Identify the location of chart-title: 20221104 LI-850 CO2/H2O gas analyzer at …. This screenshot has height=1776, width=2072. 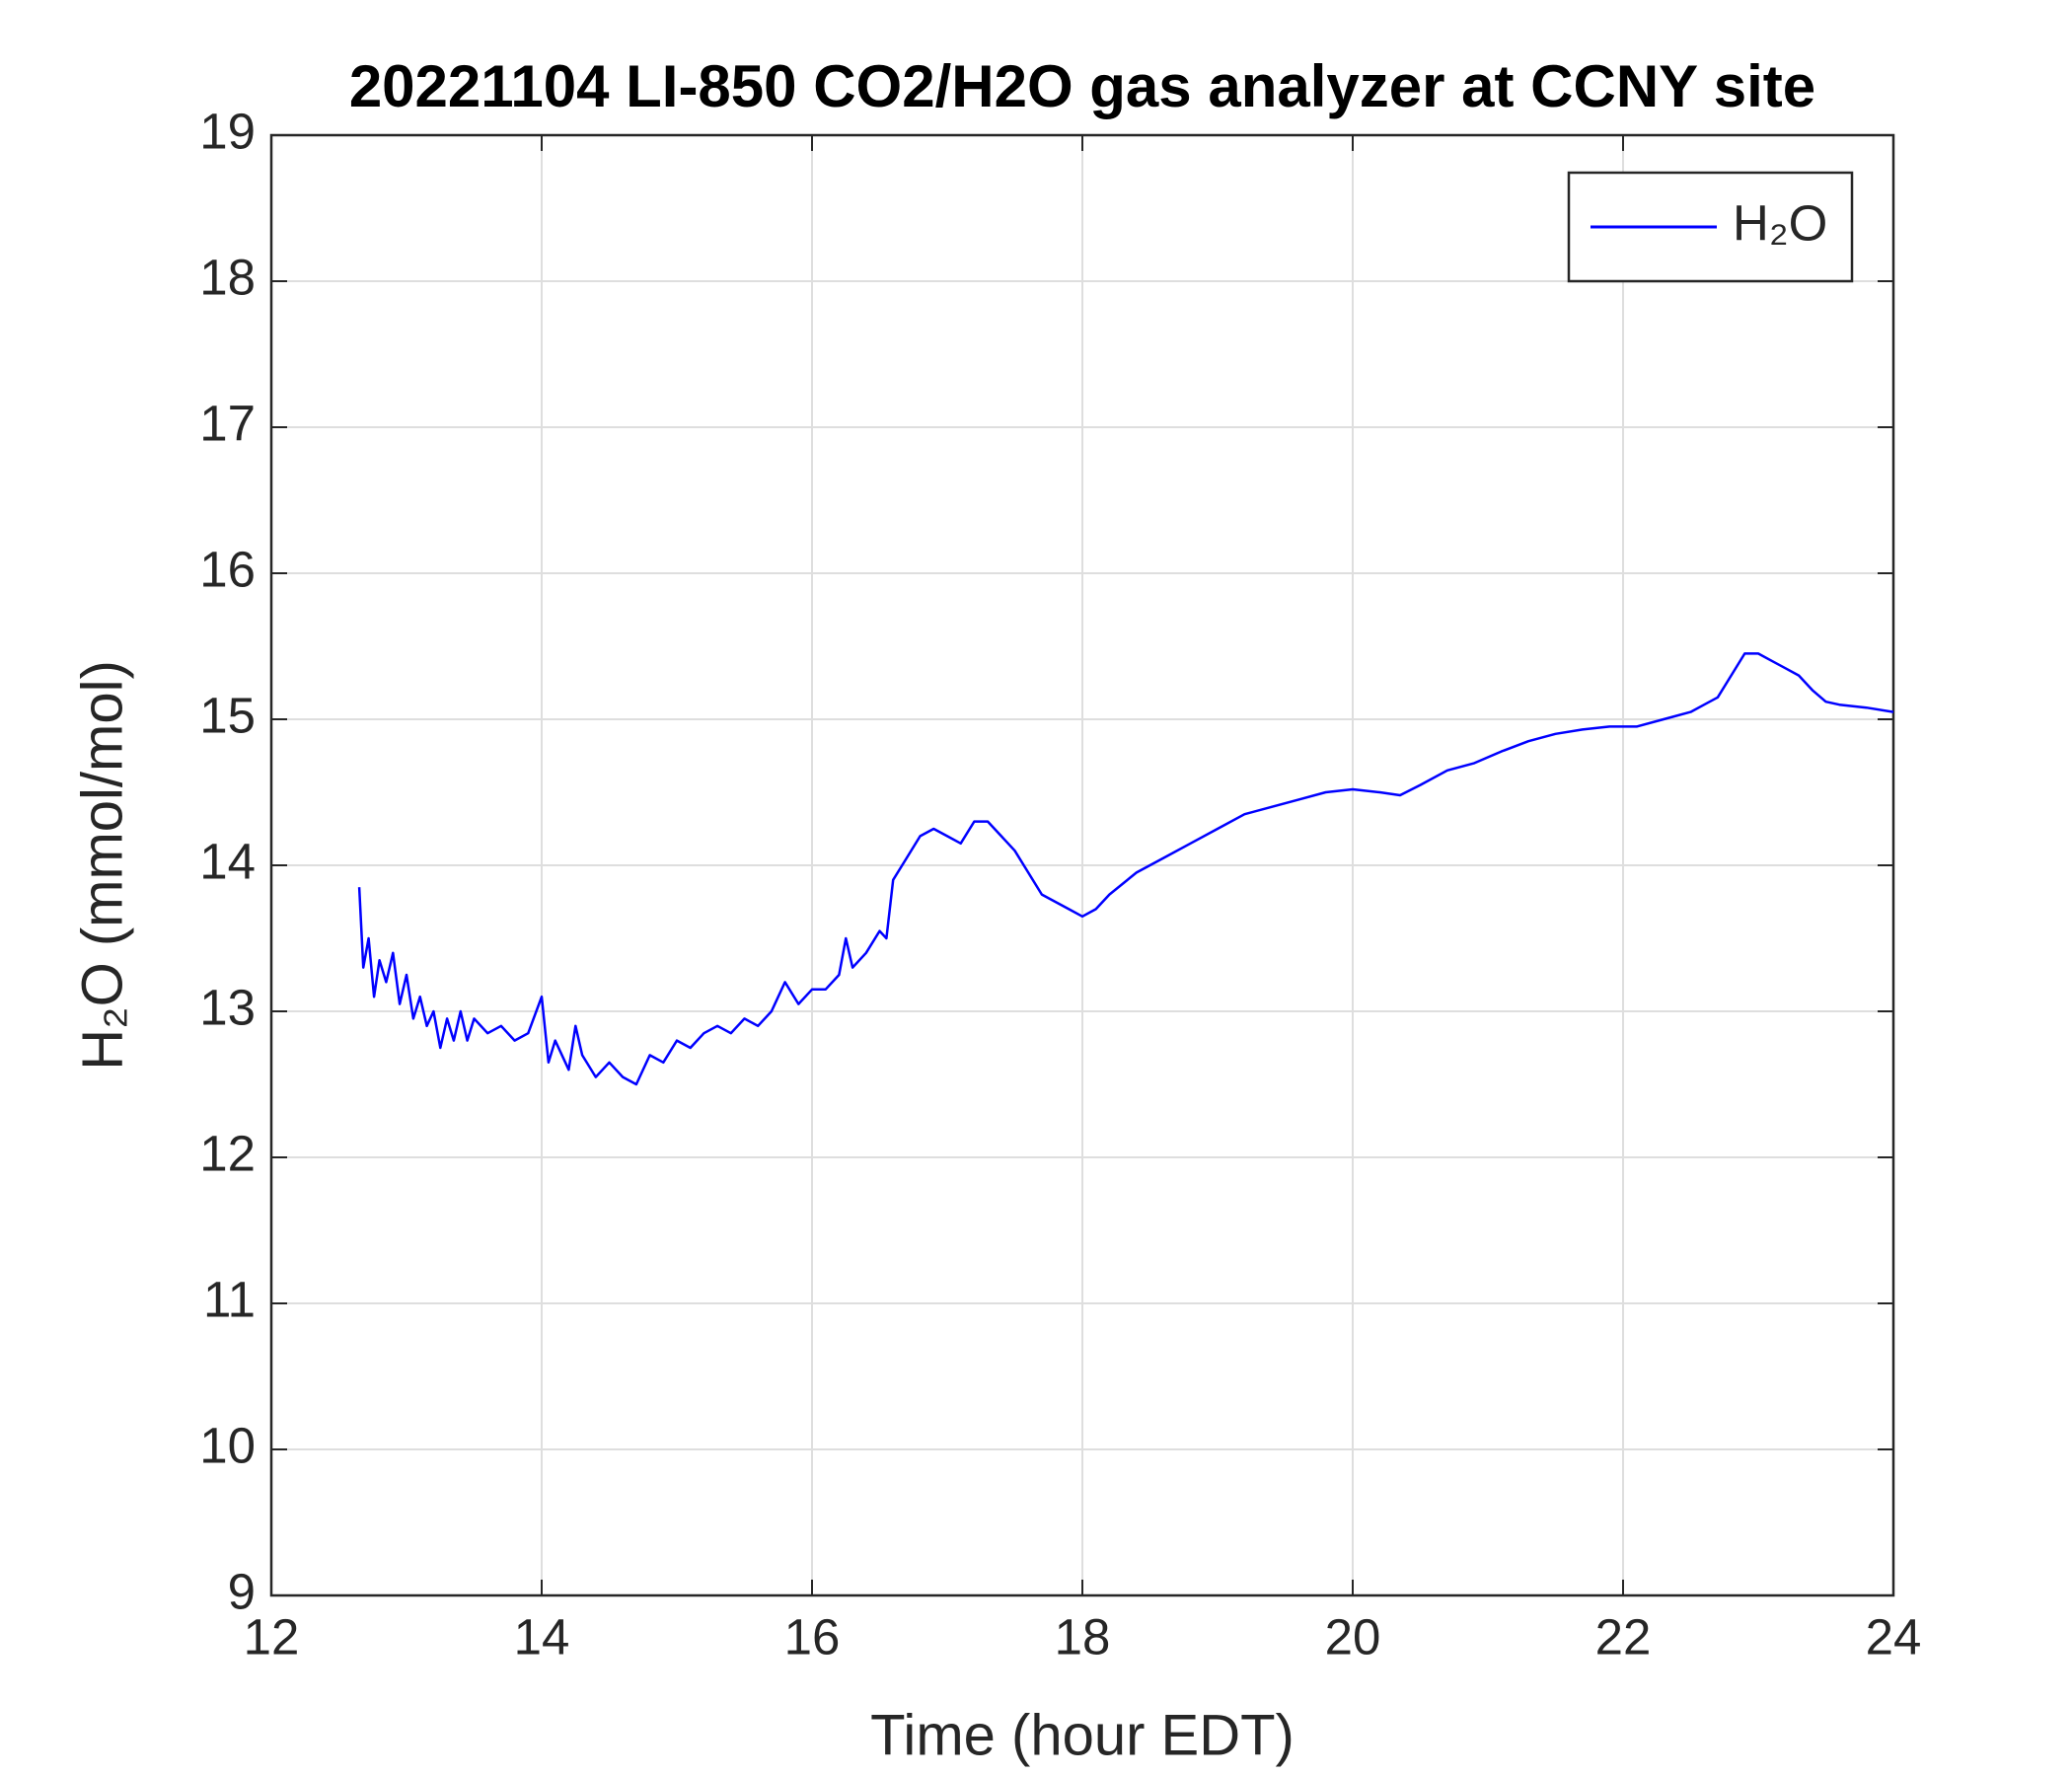
(1082, 86).